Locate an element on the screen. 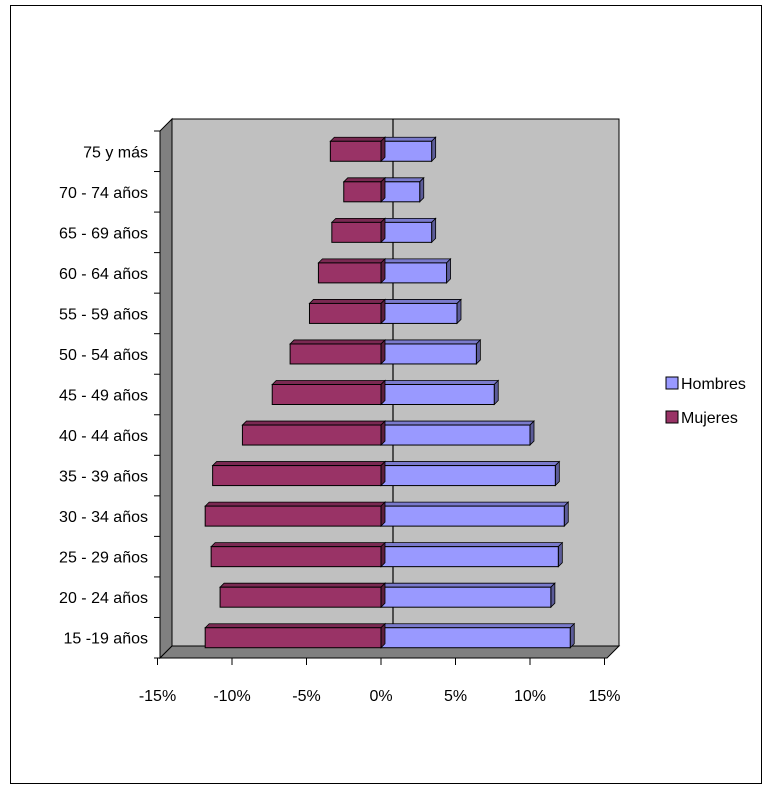 This screenshot has width=767, height=789. y-tick-label: 75 y más is located at coordinates (115, 152).